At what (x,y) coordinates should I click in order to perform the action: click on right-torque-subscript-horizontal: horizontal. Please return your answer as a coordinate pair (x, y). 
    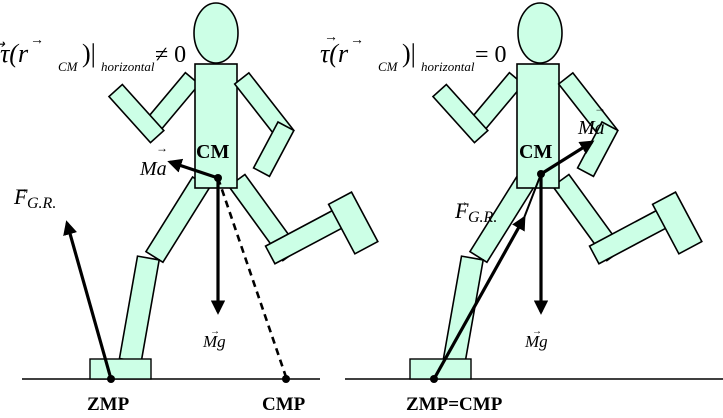
    Looking at the image, I should click on (448, 66).